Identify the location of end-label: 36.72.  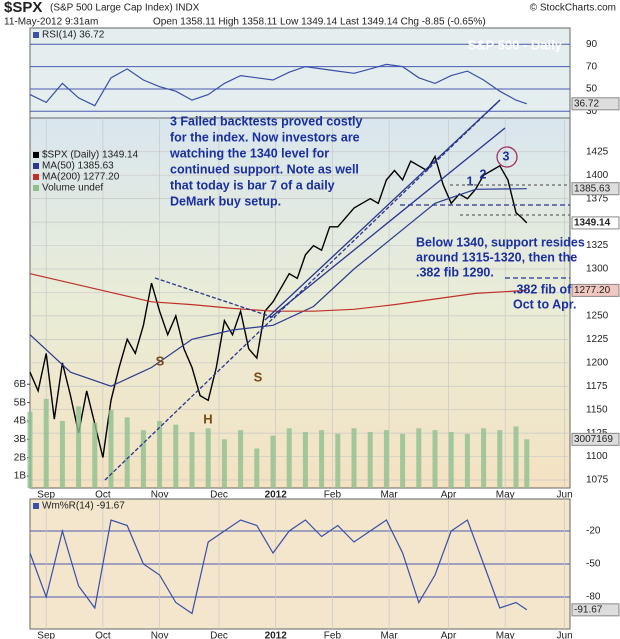
(586, 103).